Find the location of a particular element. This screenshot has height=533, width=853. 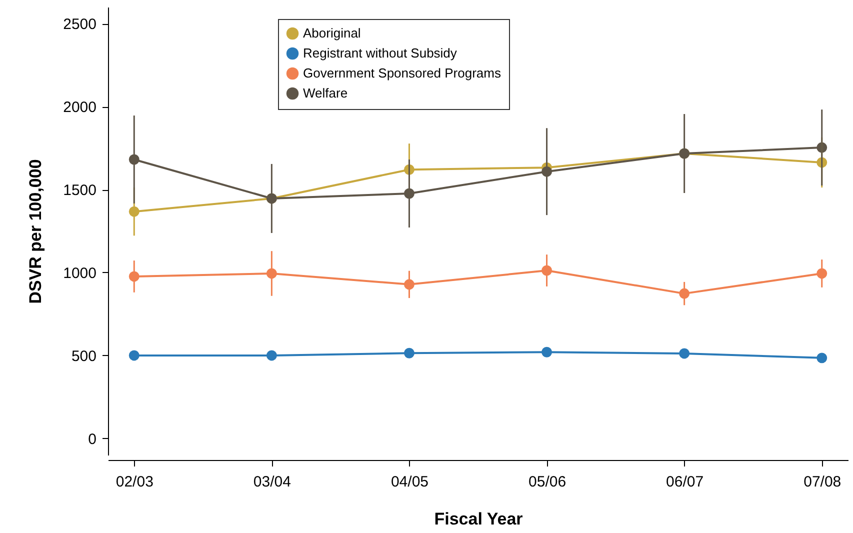

y-tick-label: 1500 is located at coordinates (79, 191).